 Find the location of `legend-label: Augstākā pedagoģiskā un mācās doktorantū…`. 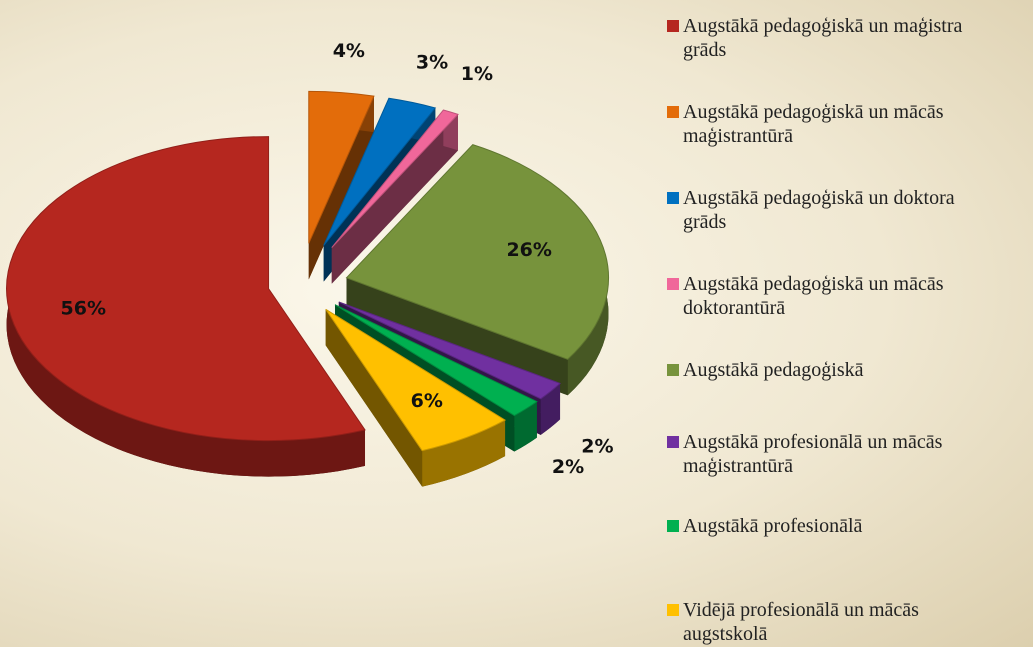

legend-label: Augstākā pedagoģiskā un mācās doktorantū… is located at coordinates (813, 296).